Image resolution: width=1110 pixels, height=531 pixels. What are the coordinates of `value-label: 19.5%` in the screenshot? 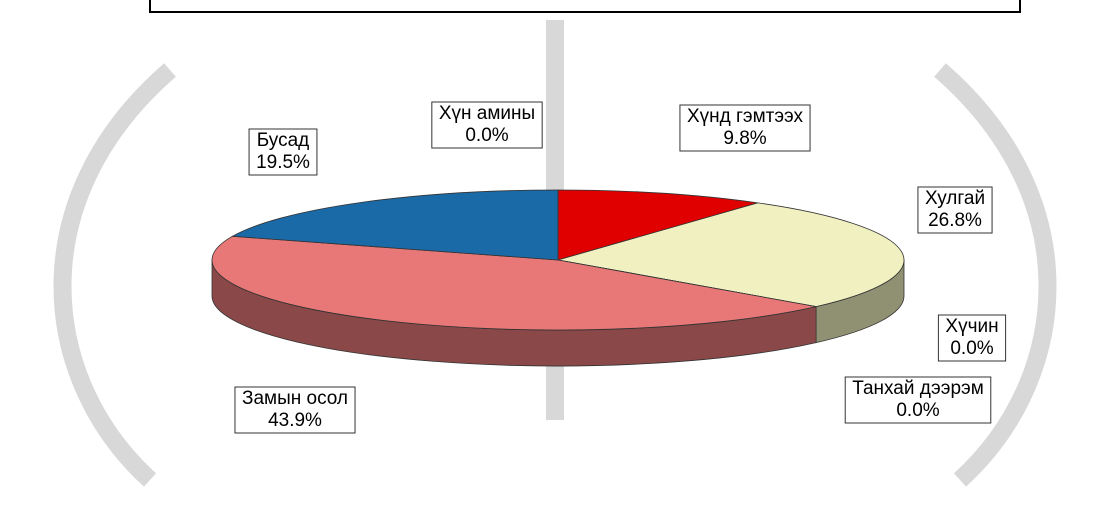 It's located at (283, 162).